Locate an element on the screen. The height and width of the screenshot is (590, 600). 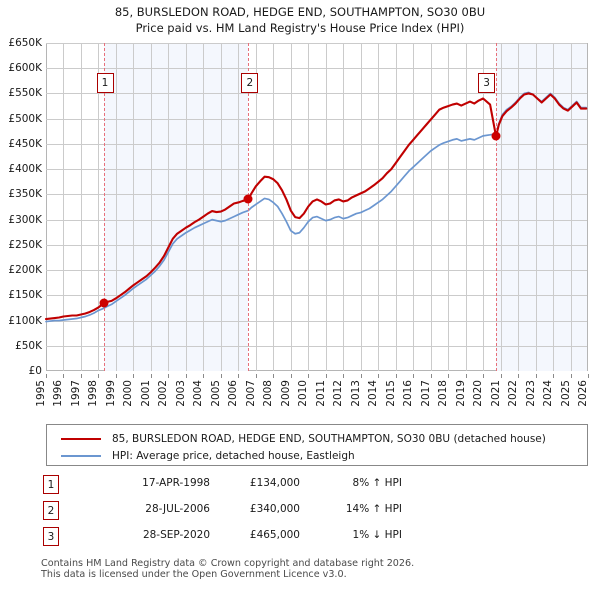
x-axis-tick-label: 2020 is located at coordinates (478, 393).